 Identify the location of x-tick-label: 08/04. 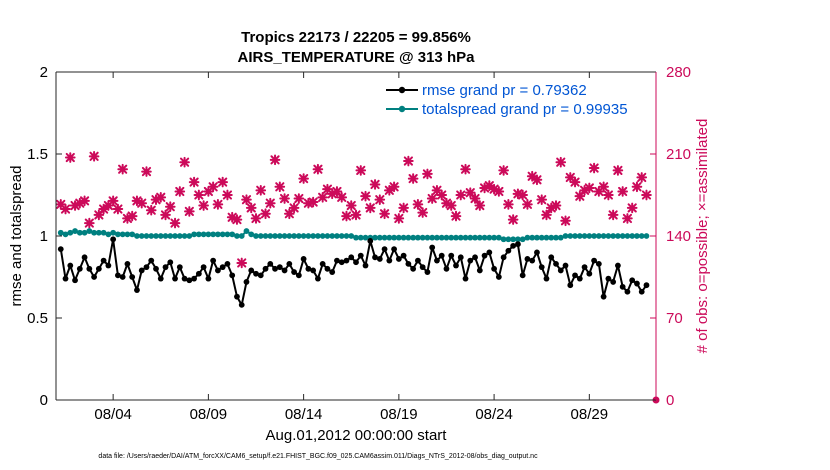
(113, 414).